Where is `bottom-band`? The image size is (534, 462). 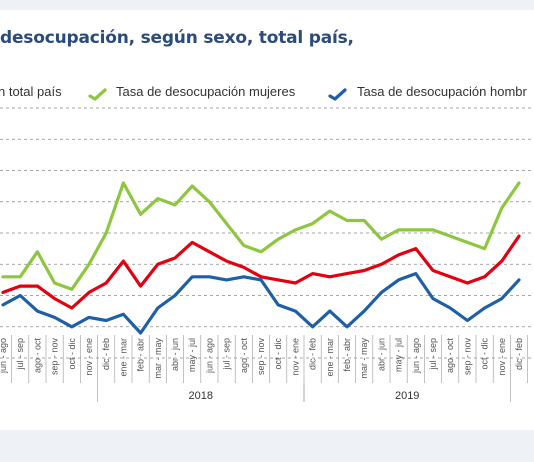 bottom-band is located at coordinates (267, 446).